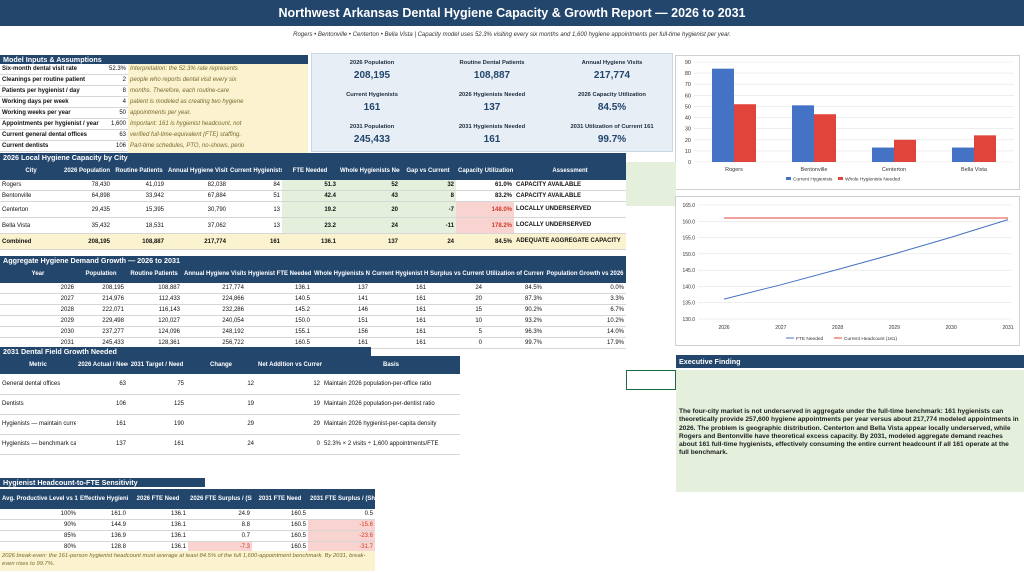 The image size is (1024, 573). What do you see at coordinates (39, 499) in the screenshot?
I see `column-header: Avg. Productive Level vs 1,600 Benchmark` at bounding box center [39, 499].